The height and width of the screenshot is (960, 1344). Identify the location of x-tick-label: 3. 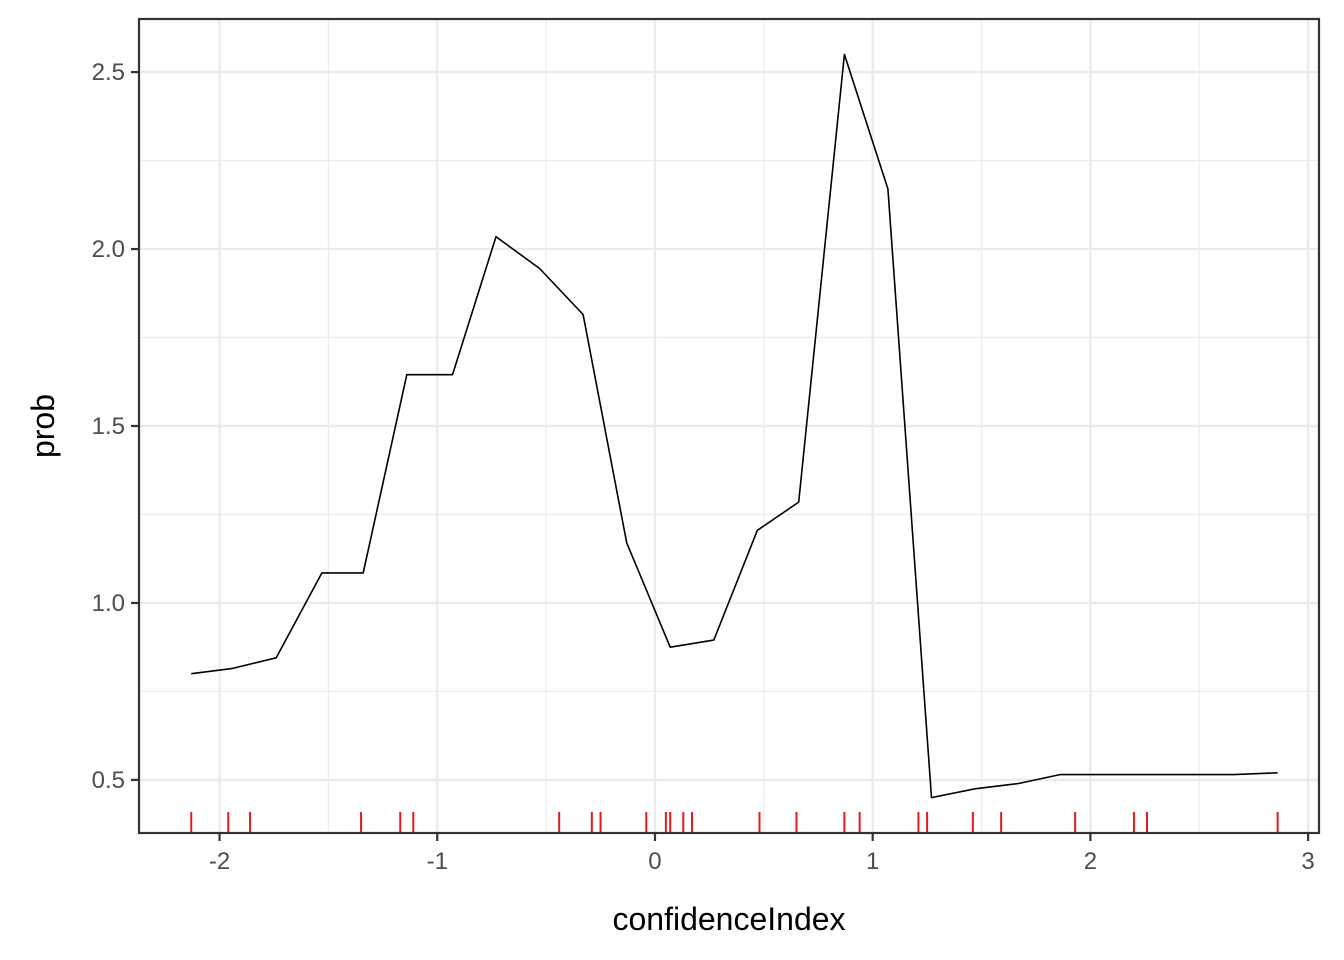
(1307, 861).